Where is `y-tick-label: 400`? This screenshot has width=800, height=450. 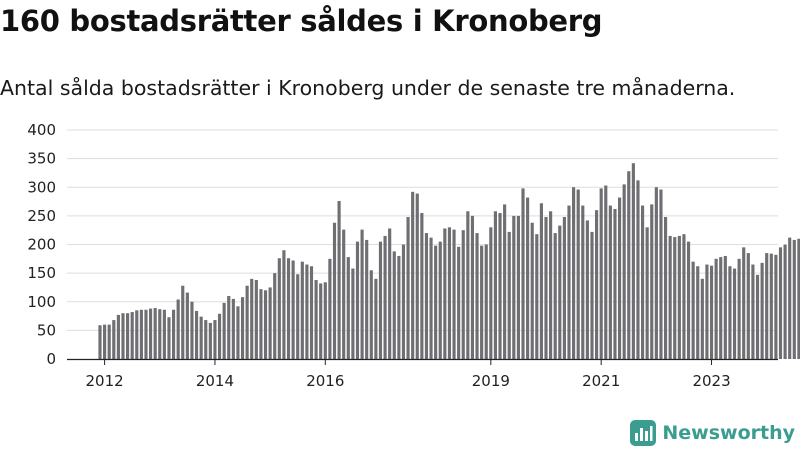
y-tick-label: 400 is located at coordinates (41, 130).